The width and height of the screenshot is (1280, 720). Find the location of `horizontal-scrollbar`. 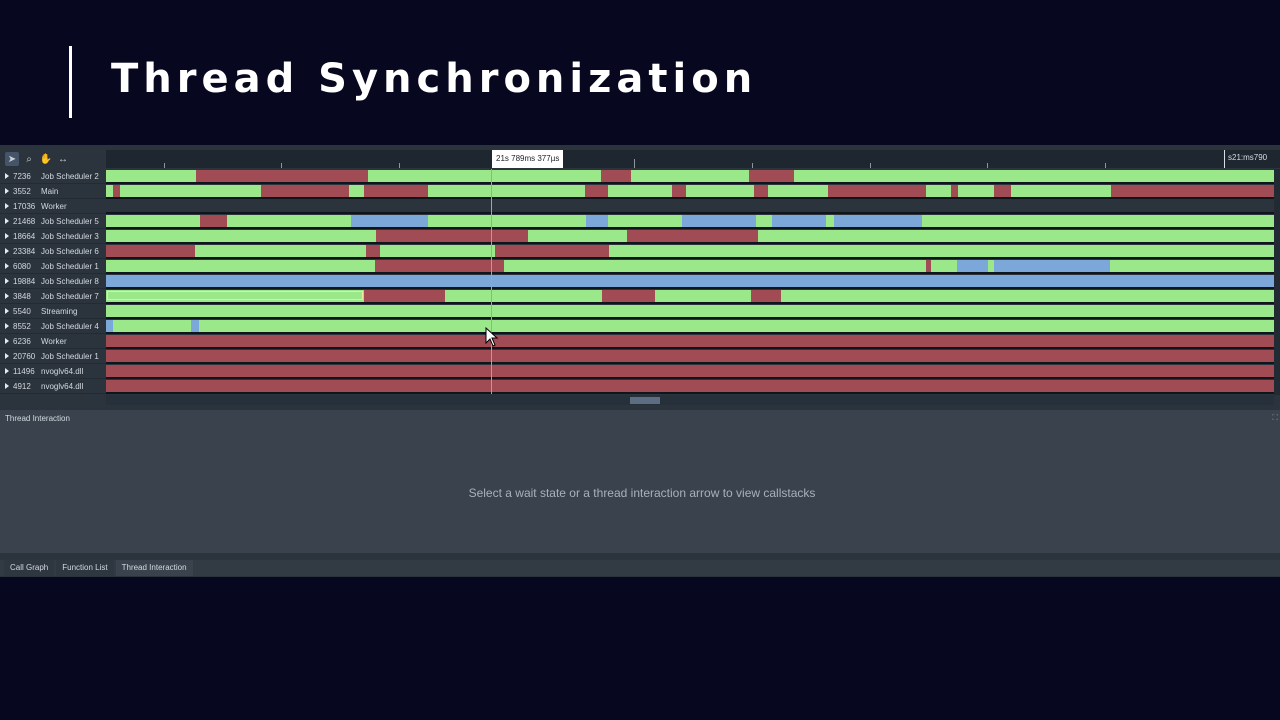

horizontal-scrollbar is located at coordinates (690, 400).